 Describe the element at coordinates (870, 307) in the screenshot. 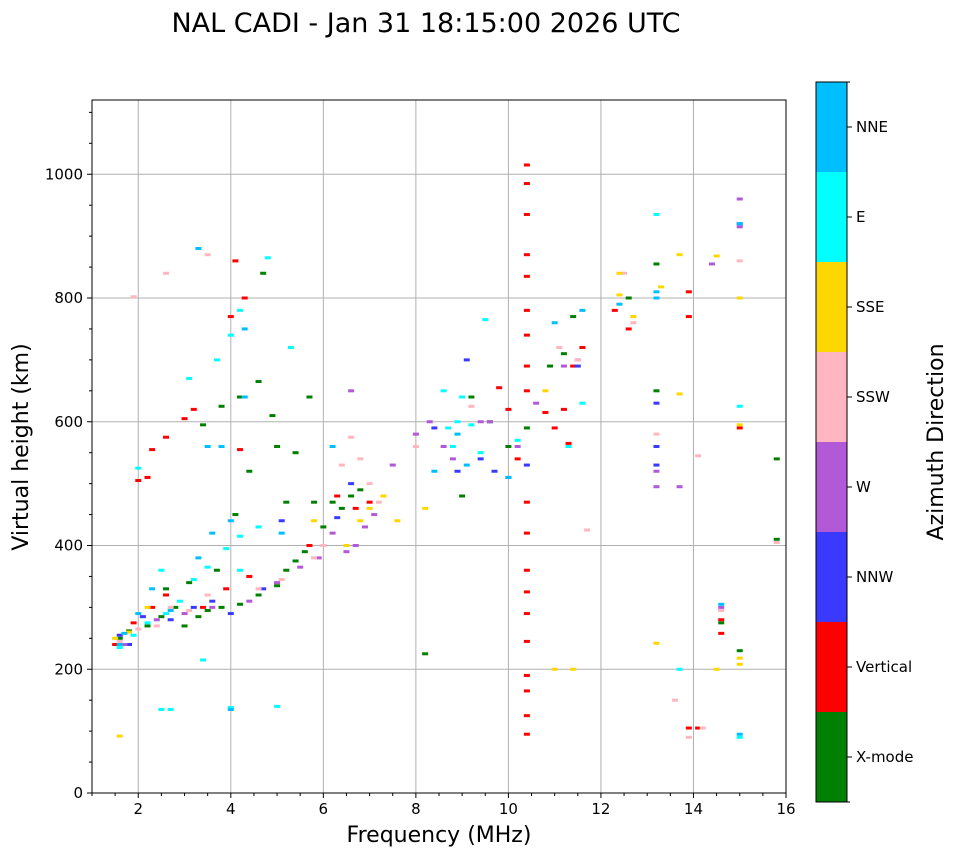

I see `colorbar-label: SSE` at that location.